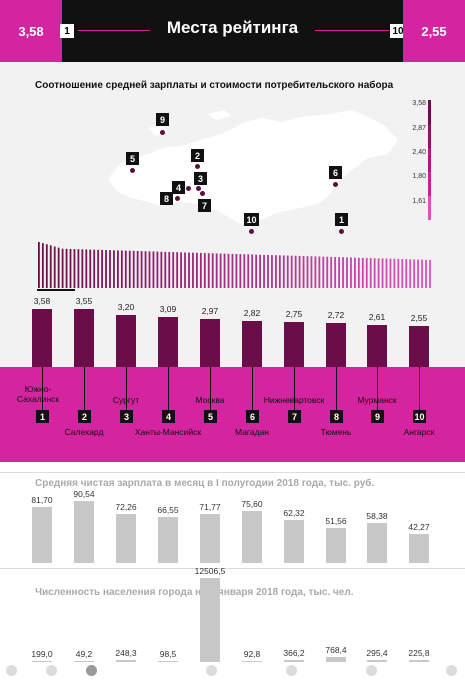  I want to click on population-value-label: 366,2, so click(294, 652).